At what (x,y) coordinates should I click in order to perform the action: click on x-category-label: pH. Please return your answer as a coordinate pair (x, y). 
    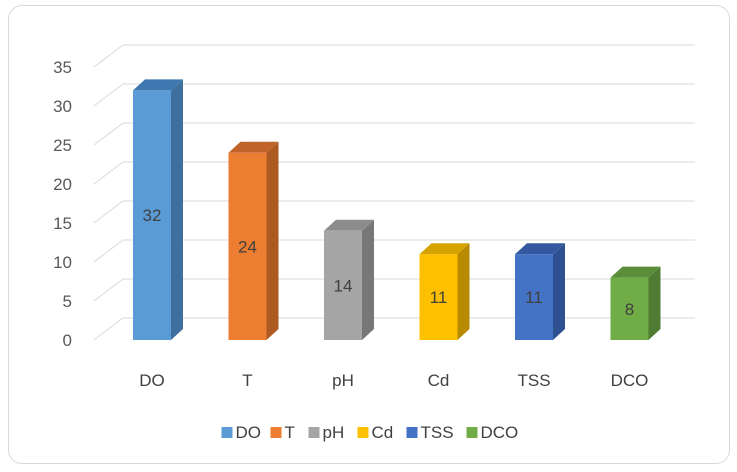
    Looking at the image, I should click on (343, 380).